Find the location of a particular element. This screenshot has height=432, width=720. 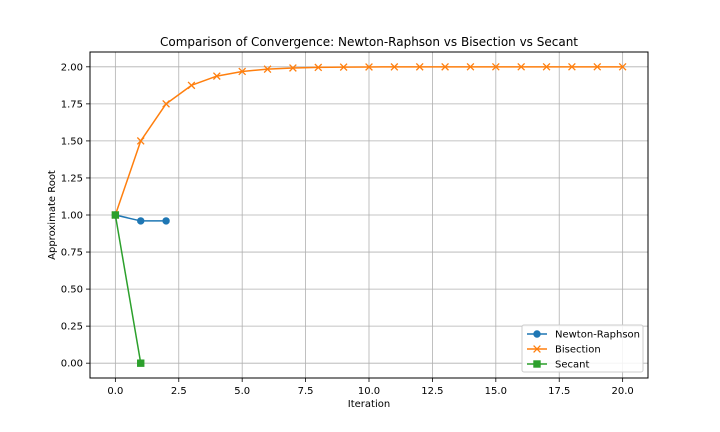

legend-label-newton-raphson: Newton-Raphson is located at coordinates (597, 335).